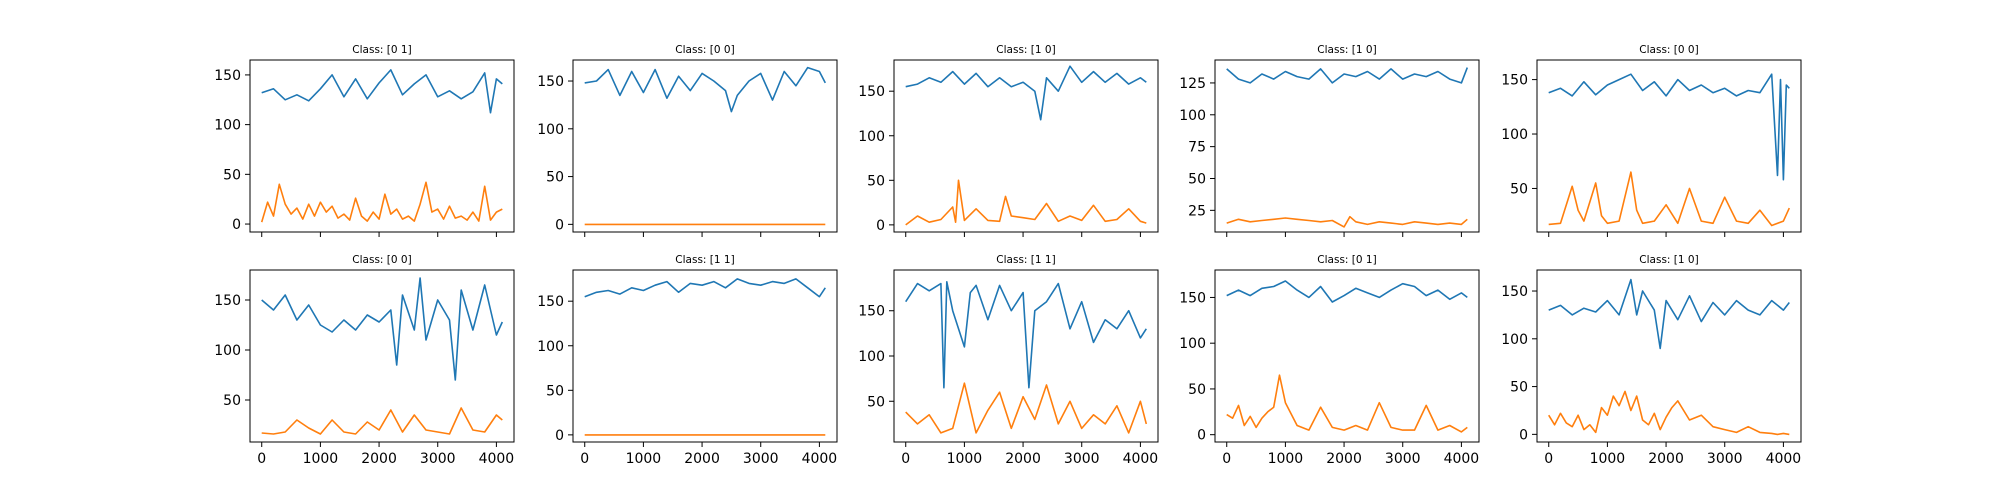 Image resolution: width=2000 pixels, height=500 pixels. I want to click on y-tick-label: 125, so click(1192, 84).